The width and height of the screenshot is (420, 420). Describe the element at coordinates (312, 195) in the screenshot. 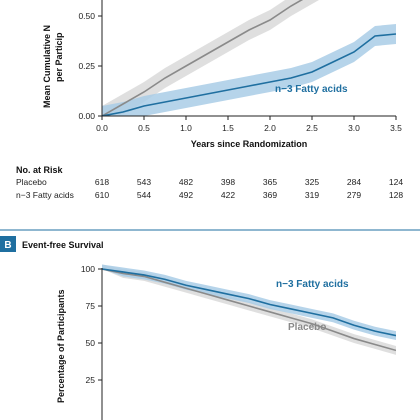

I see `risk-cell: 319` at that location.